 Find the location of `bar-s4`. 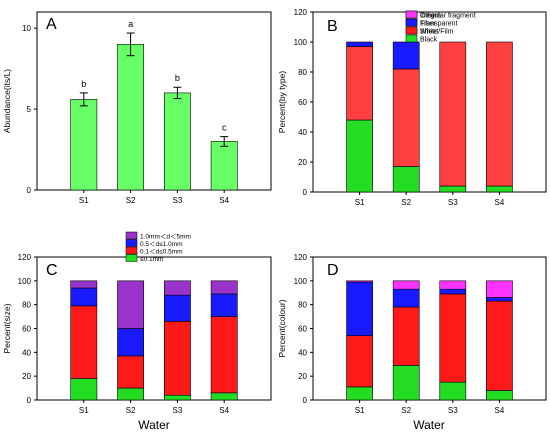

bar-s4 is located at coordinates (224, 166).